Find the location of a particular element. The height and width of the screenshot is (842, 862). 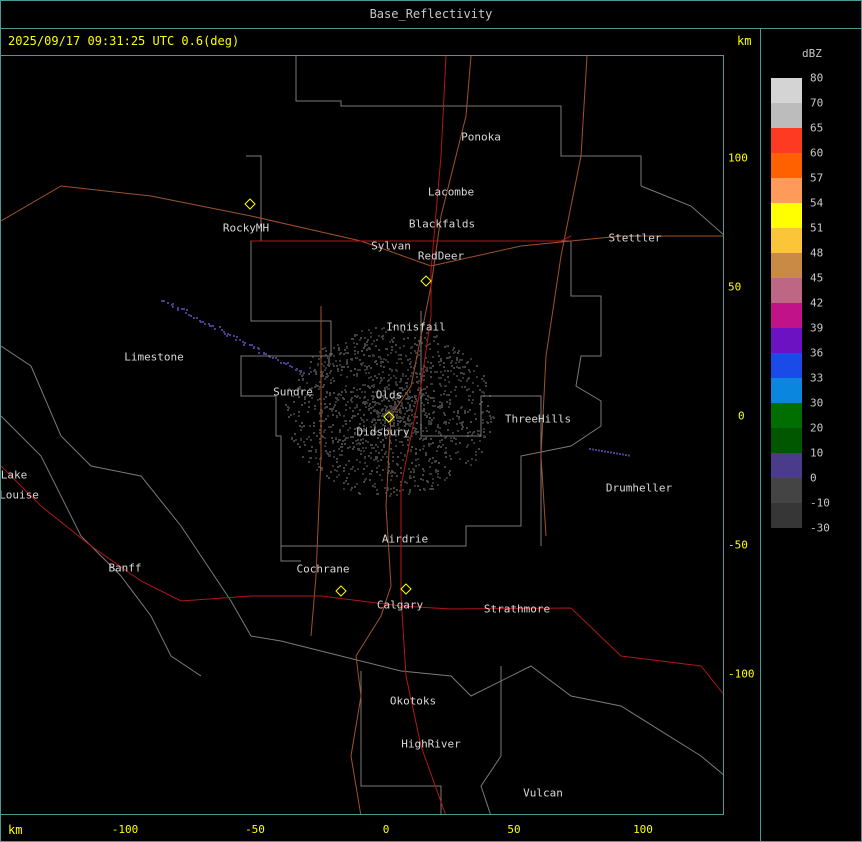

radar-site-marker is located at coordinates (389, 417).